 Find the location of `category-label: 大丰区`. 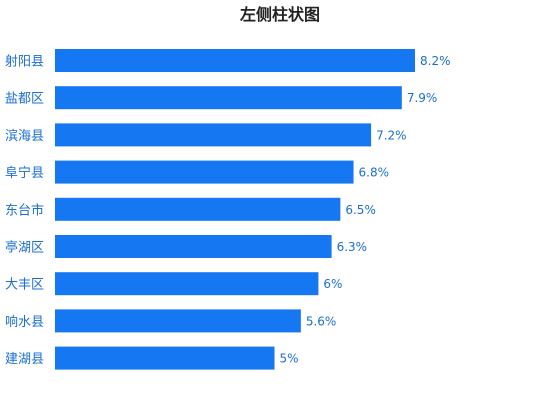

category-label: 大丰区 is located at coordinates (24, 285).